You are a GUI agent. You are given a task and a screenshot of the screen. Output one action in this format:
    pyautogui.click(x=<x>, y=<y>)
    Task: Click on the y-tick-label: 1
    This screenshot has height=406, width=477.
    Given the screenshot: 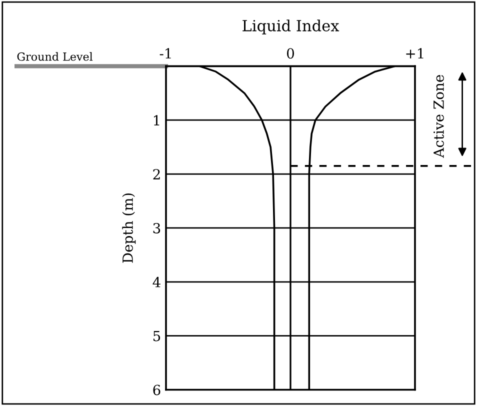 What is the action you would take?
    pyautogui.click(x=157, y=120)
    